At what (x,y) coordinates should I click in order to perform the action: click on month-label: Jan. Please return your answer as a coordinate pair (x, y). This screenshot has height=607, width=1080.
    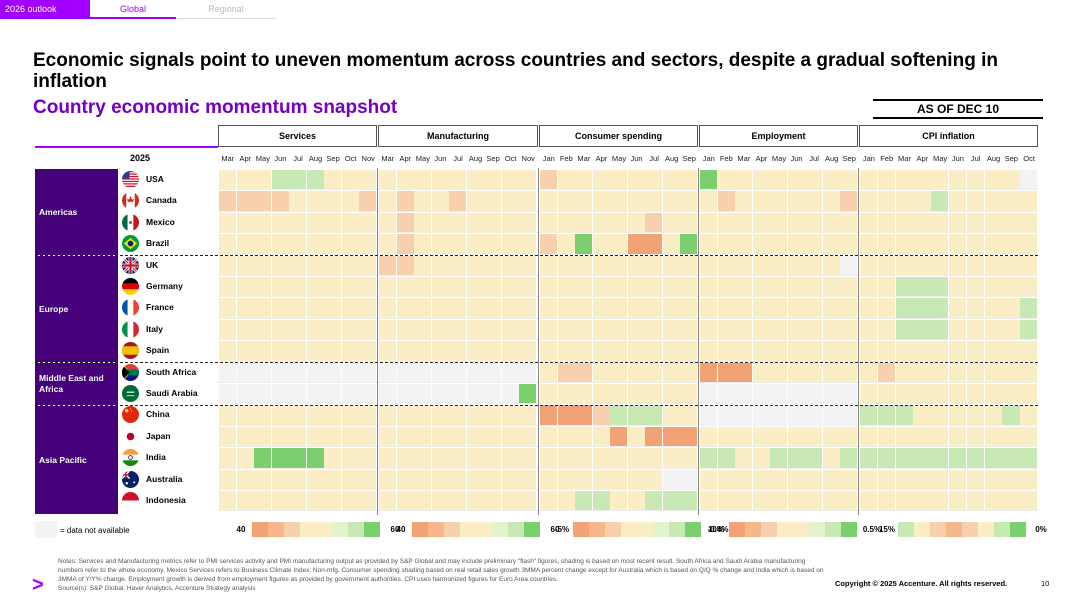
    Looking at the image, I should click on (548, 158).